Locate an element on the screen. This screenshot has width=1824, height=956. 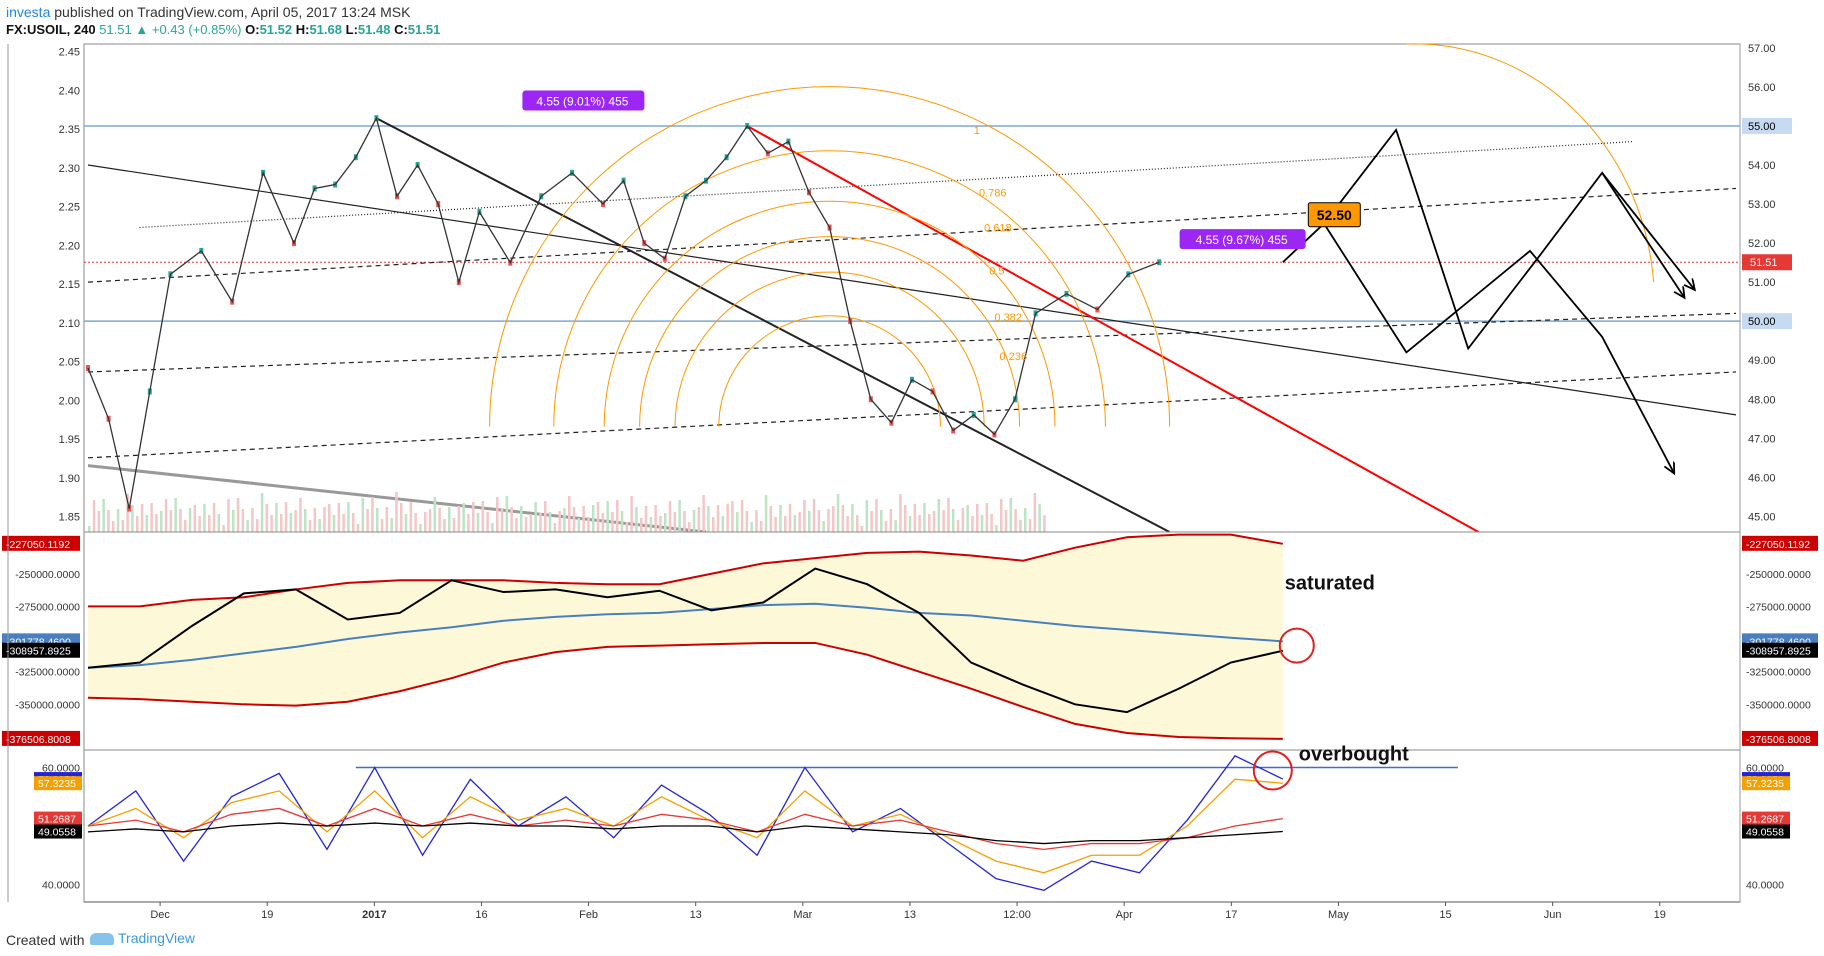
indicator2-axis-tag-label-right: 51.2687 is located at coordinates (1765, 820).